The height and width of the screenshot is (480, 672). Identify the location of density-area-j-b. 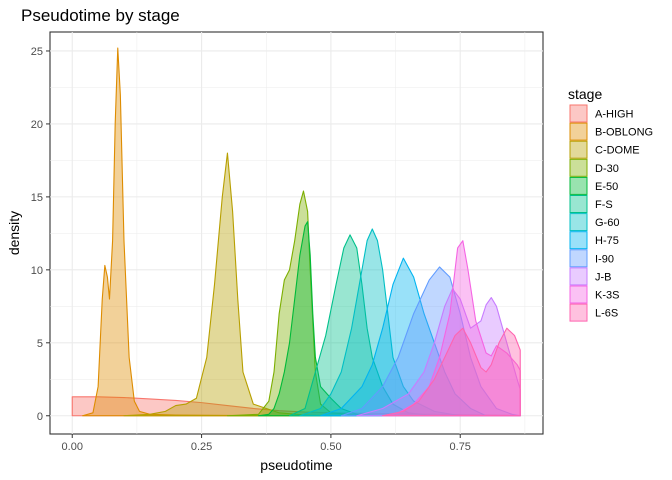
(438, 352).